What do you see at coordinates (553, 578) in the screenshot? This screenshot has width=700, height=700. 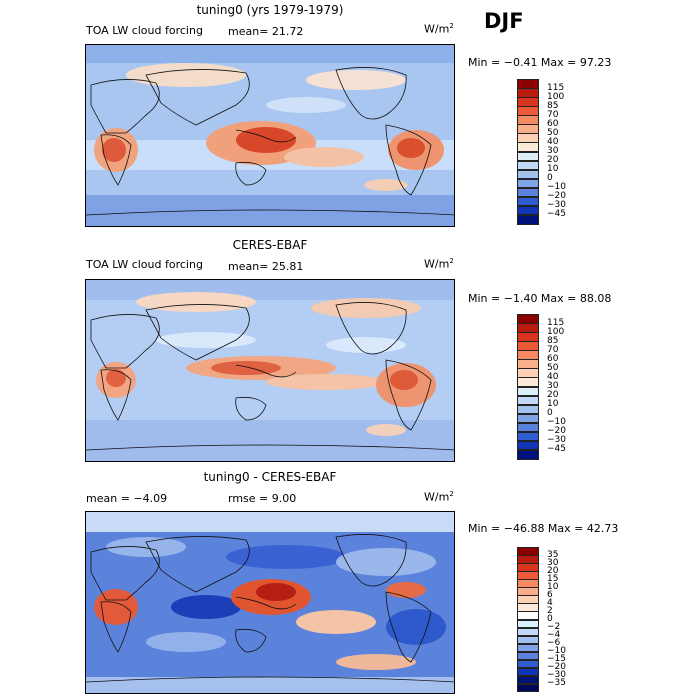 I see `colorbar-tick-label: 15` at bounding box center [553, 578].